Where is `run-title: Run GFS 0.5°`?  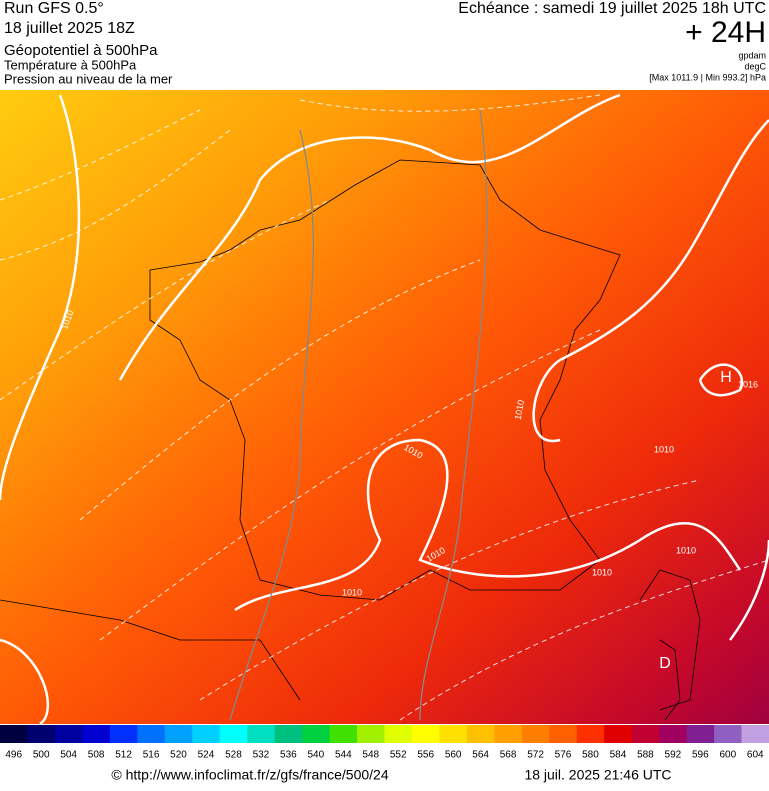 run-title: Run GFS 0.5° is located at coordinates (54, 8).